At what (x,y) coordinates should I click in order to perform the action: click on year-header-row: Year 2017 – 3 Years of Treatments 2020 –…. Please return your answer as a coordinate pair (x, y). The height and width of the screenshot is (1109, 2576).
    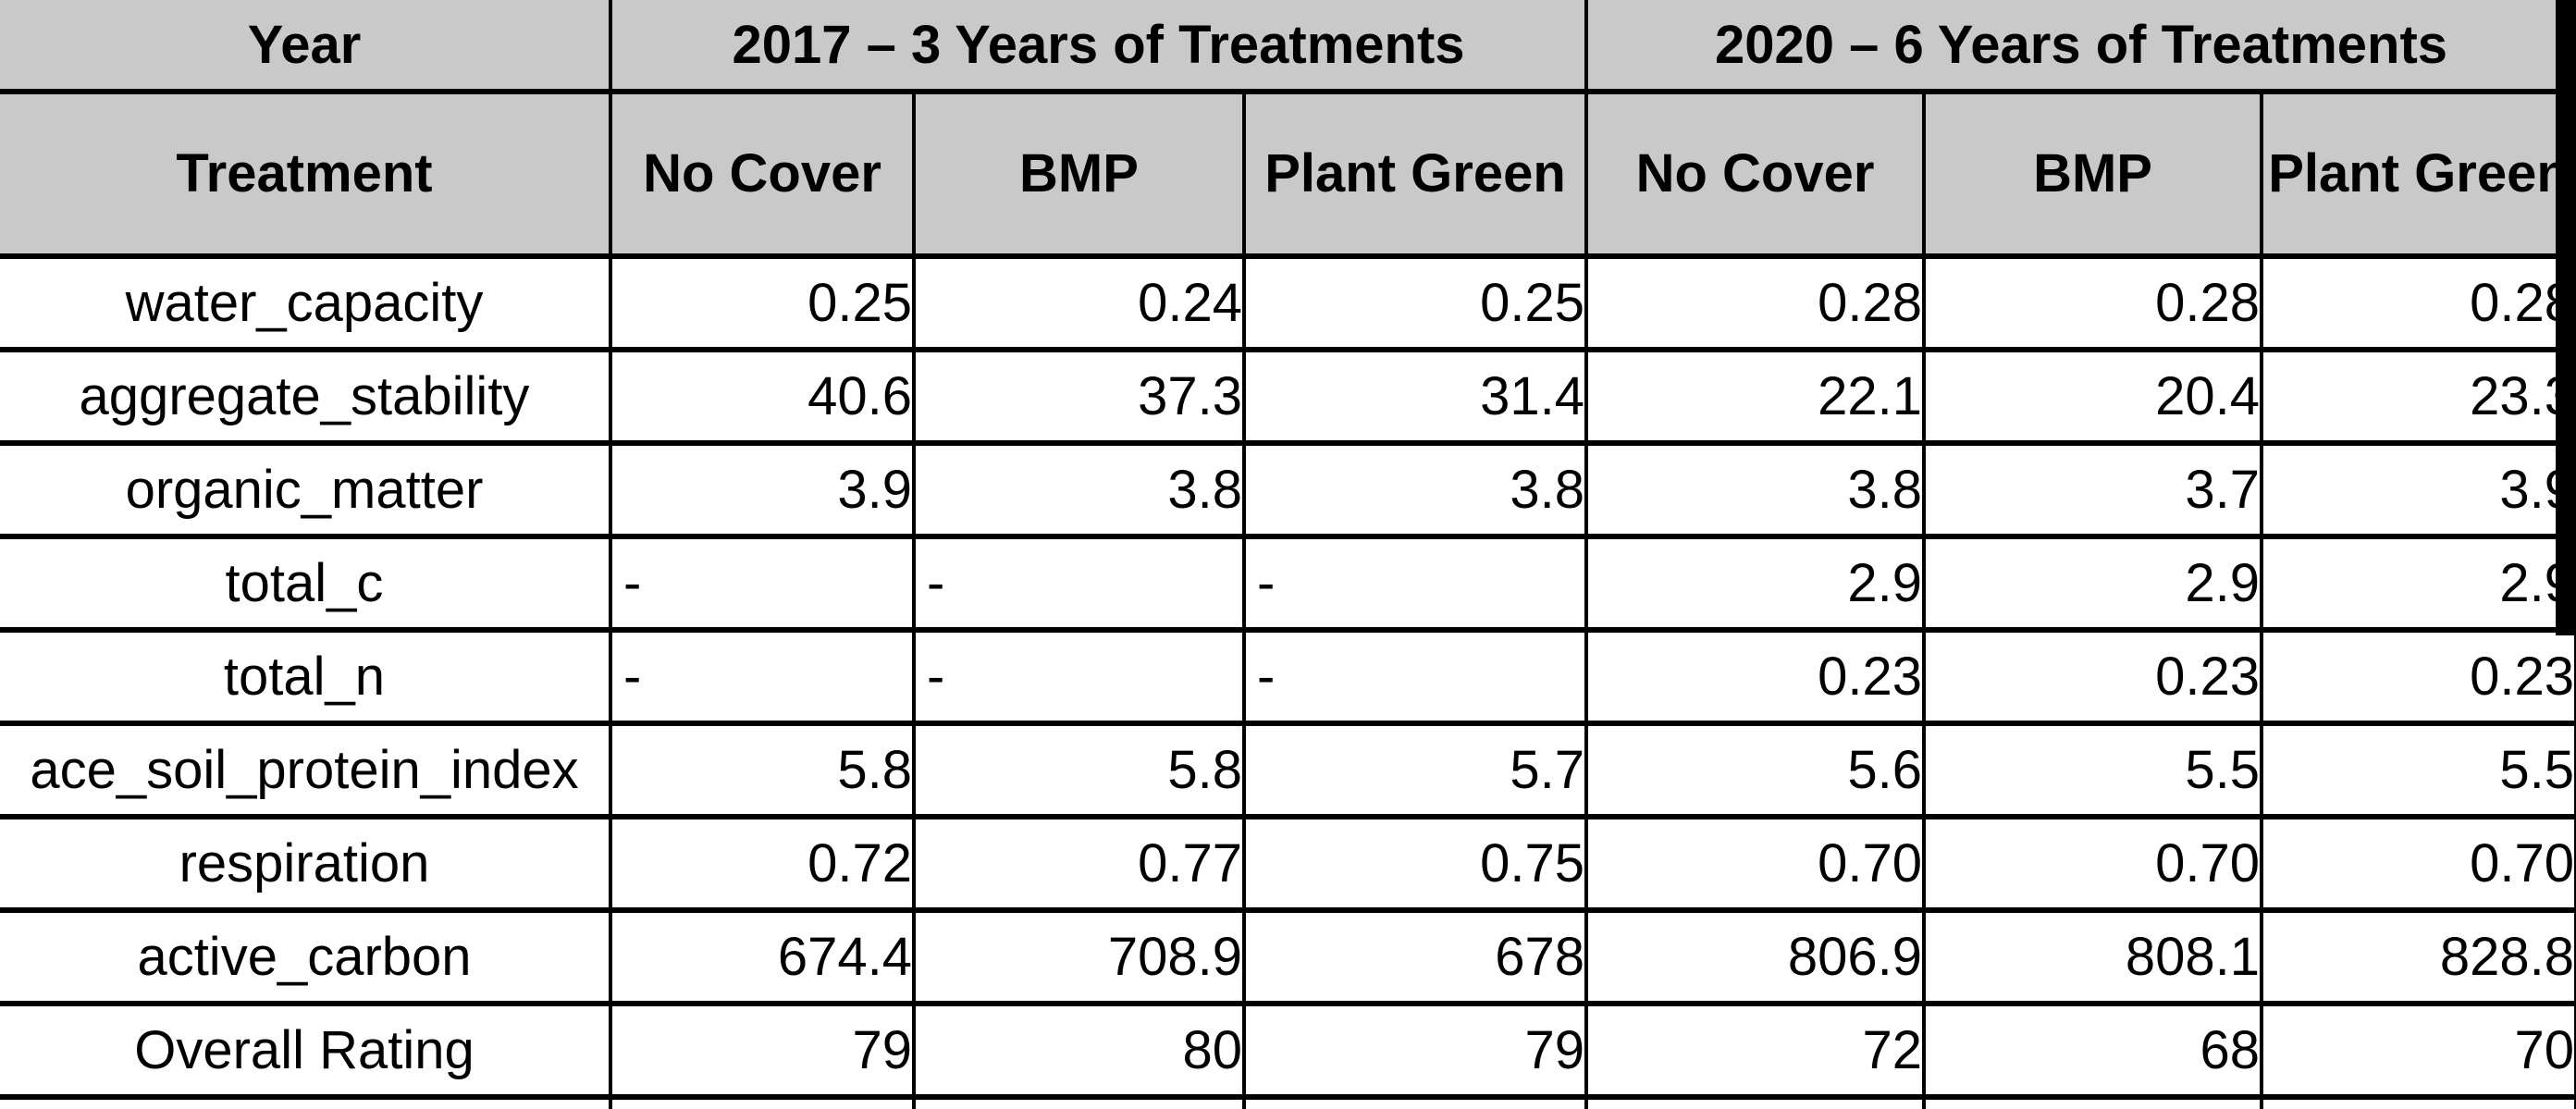
    Looking at the image, I should click on (1288, 47).